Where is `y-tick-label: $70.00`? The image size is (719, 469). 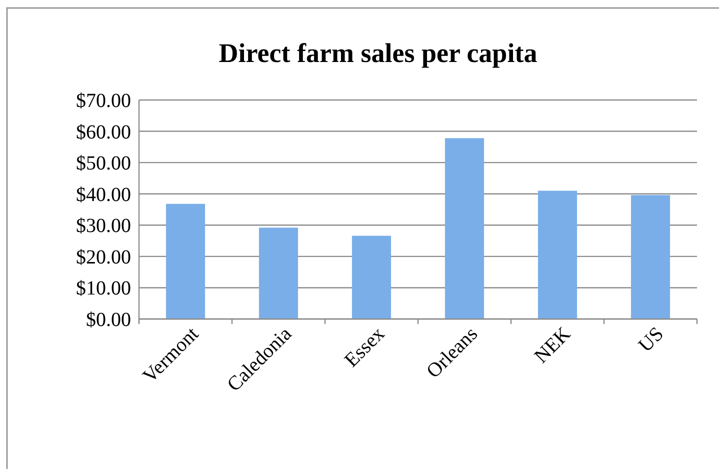 y-tick-label: $70.00 is located at coordinates (103, 101).